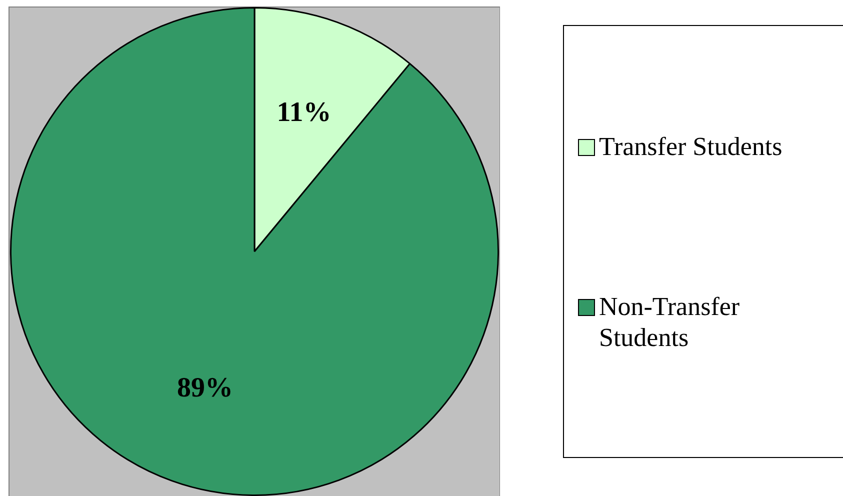 The image size is (843, 496). I want to click on legend-label: Non-Transfer Students, so click(670, 321).